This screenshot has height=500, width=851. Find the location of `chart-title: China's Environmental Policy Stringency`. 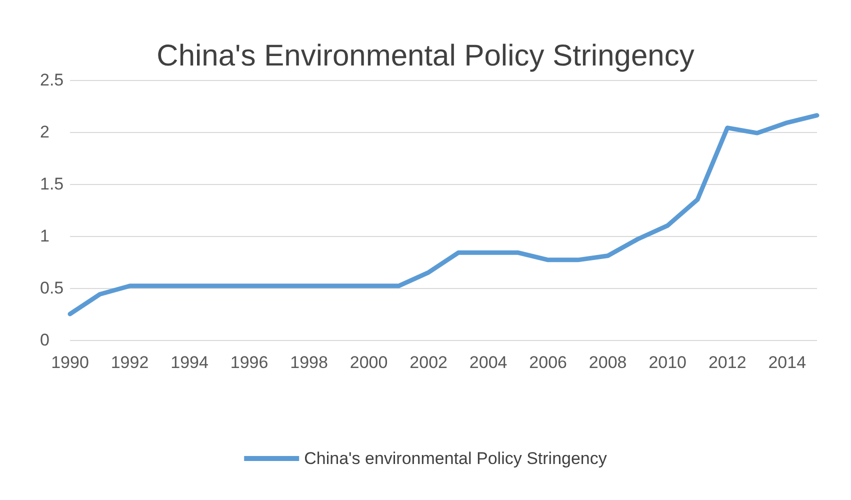

chart-title: China's Environmental Policy Stringency is located at coordinates (425, 56).